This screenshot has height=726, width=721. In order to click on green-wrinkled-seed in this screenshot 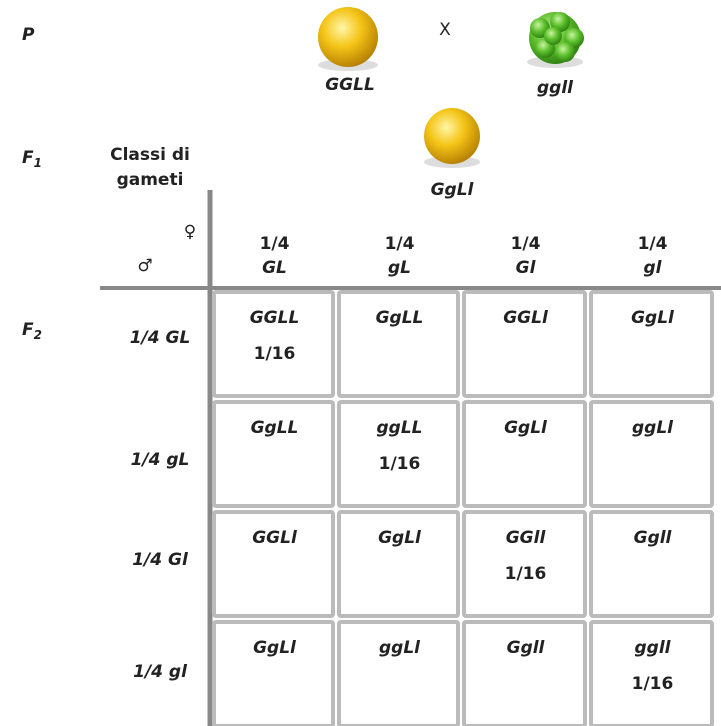, I will do `click(555, 40)`.